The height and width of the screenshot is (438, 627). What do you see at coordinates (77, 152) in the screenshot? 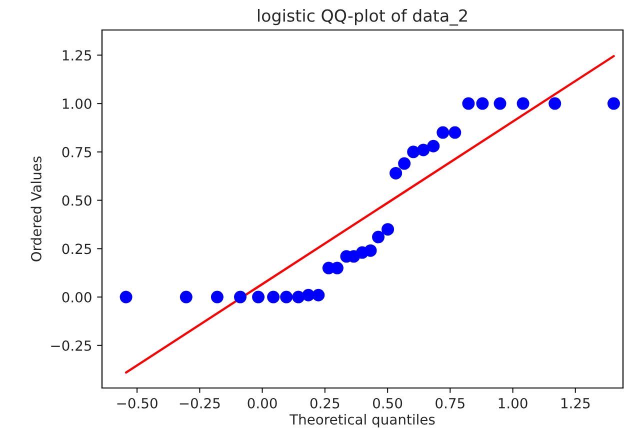
I see `y-tick-label: 0.75` at bounding box center [77, 152].